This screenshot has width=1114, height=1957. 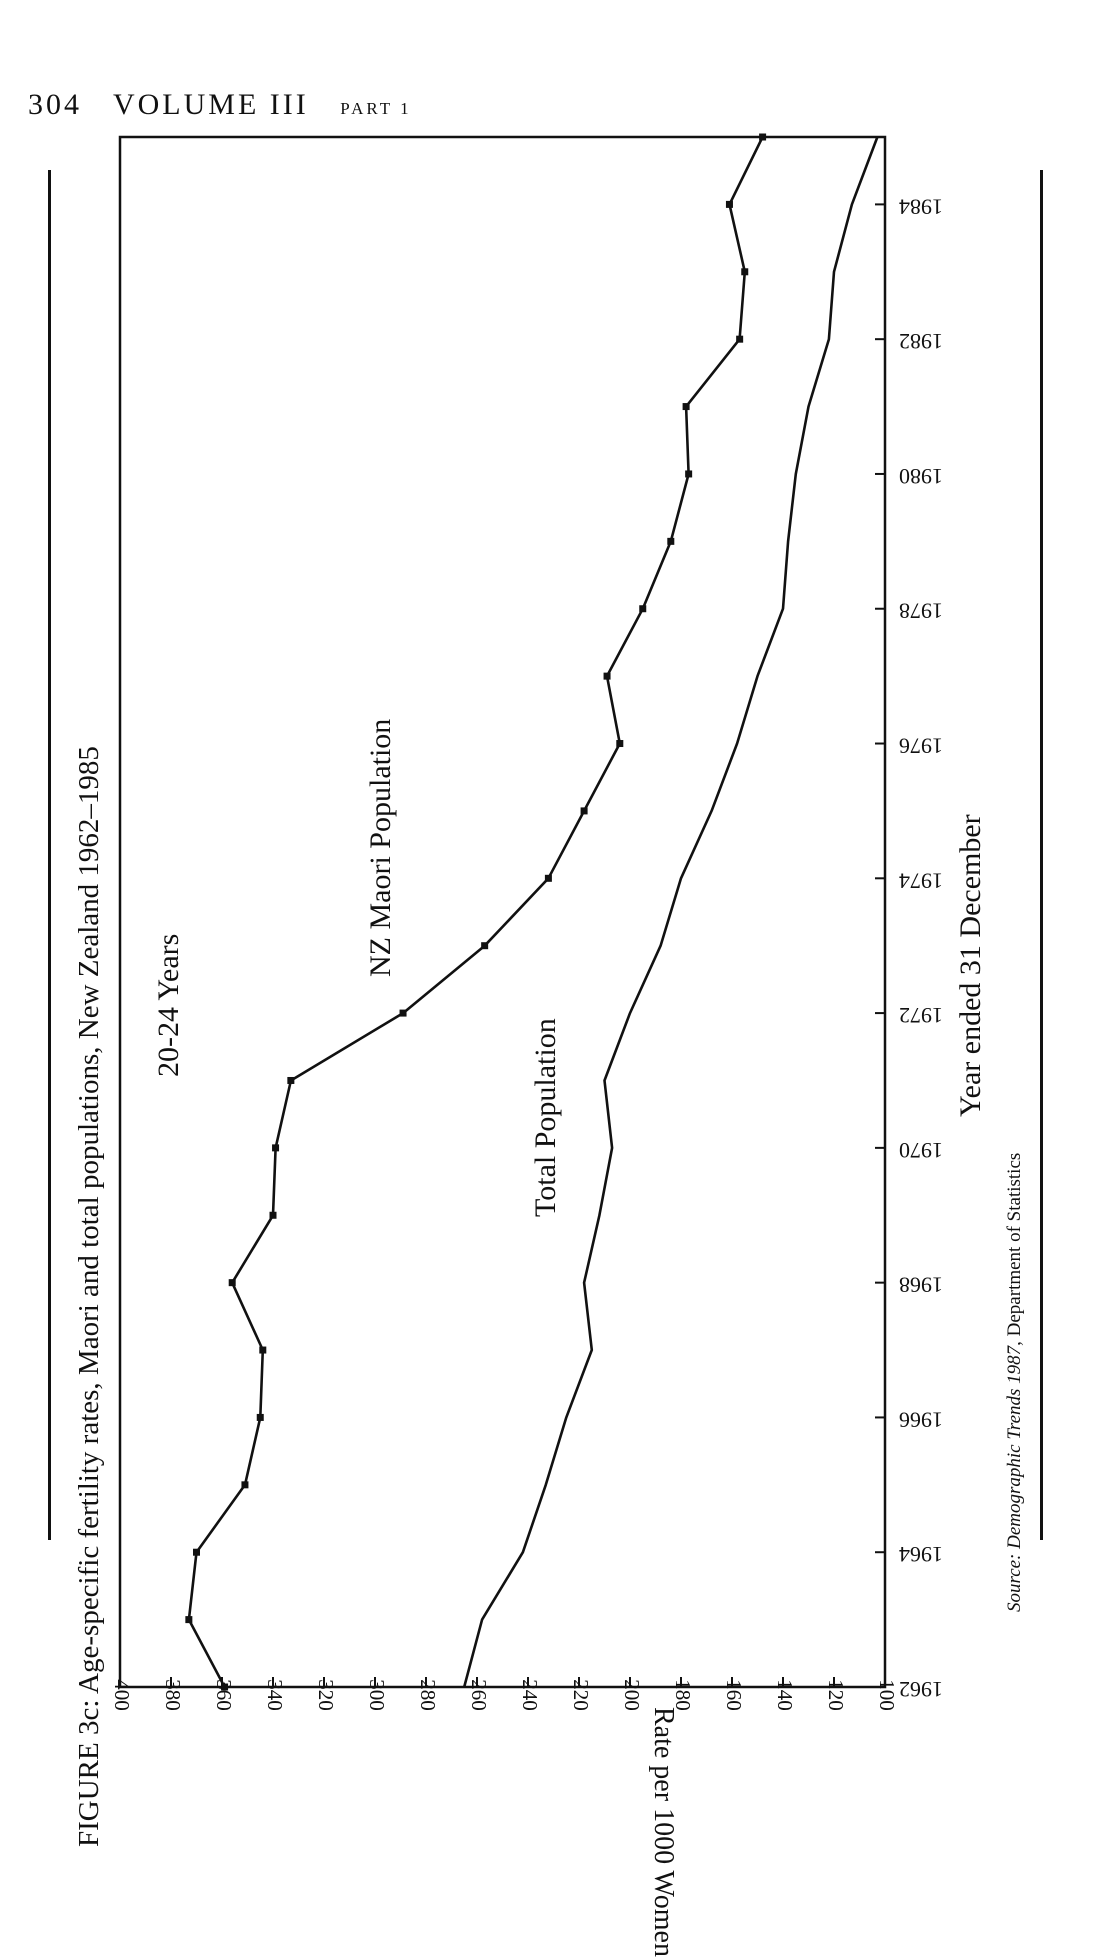 I want to click on x-tick-label: 1972, so click(x=921, y=1015).